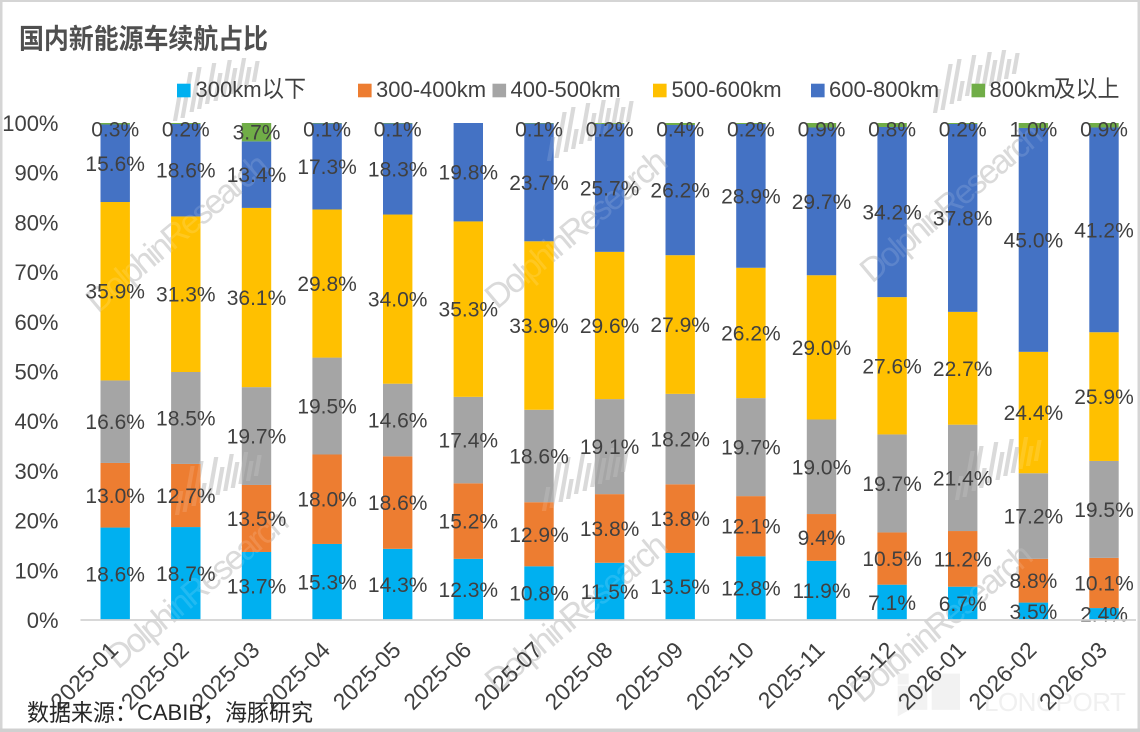 The image size is (1140, 732). I want to click on svg-text: 29.7%, so click(822, 202).